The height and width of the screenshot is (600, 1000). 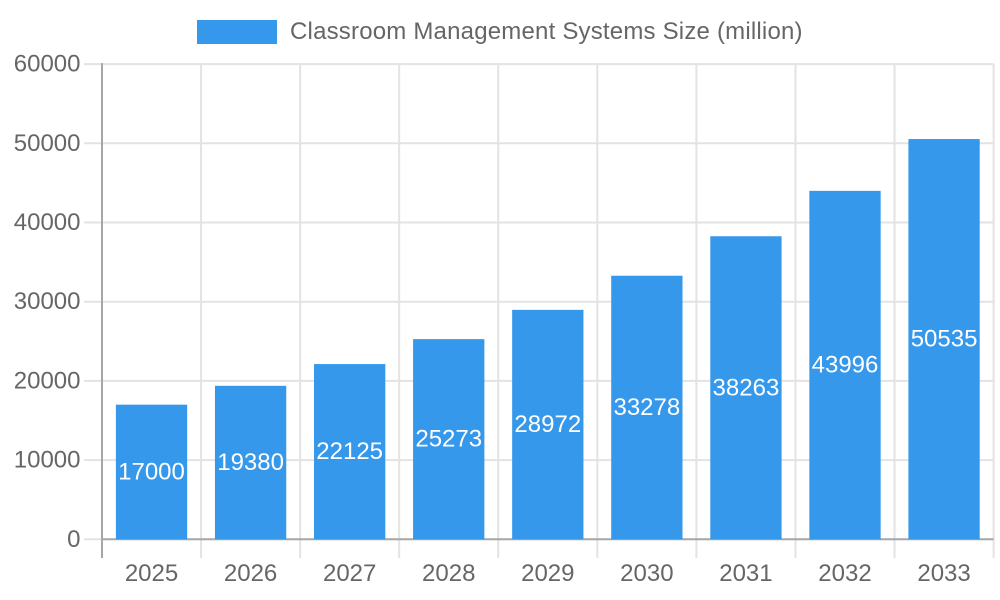 What do you see at coordinates (547, 424) in the screenshot?
I see `svg-text: 28972` at bounding box center [547, 424].